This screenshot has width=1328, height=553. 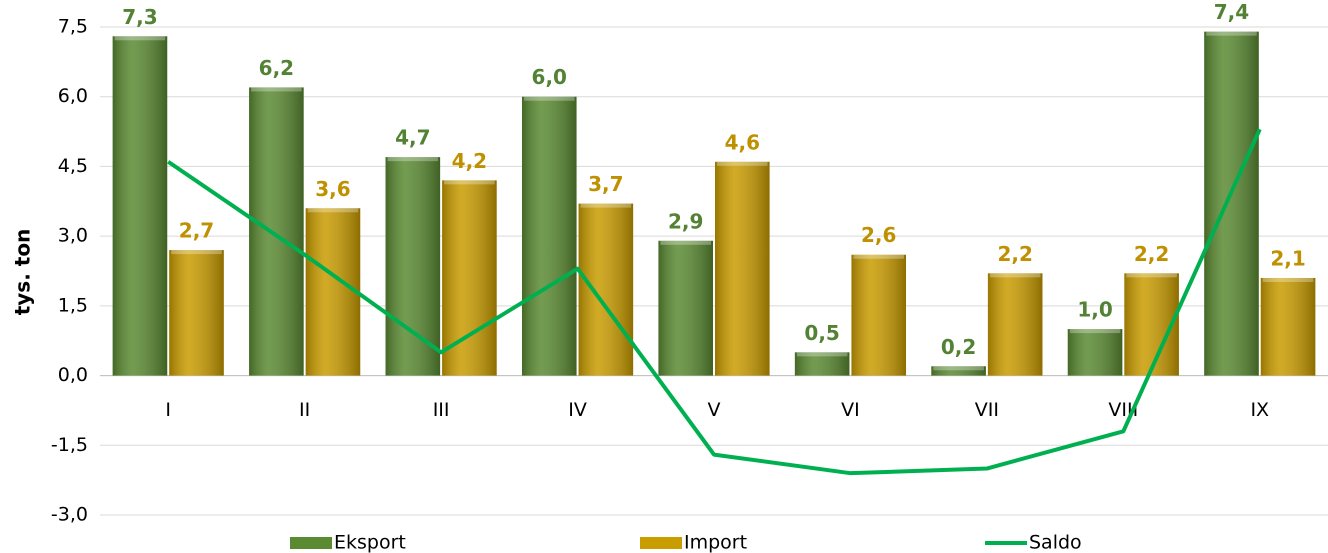 What do you see at coordinates (821, 333) in the screenshot?
I see `value-label: 0,5` at bounding box center [821, 333].